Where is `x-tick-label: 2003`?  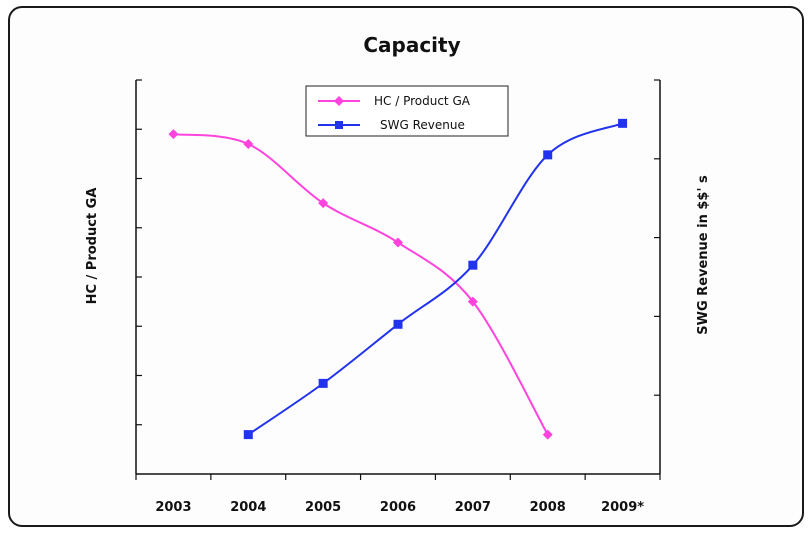 x-tick-label: 2003 is located at coordinates (173, 507).